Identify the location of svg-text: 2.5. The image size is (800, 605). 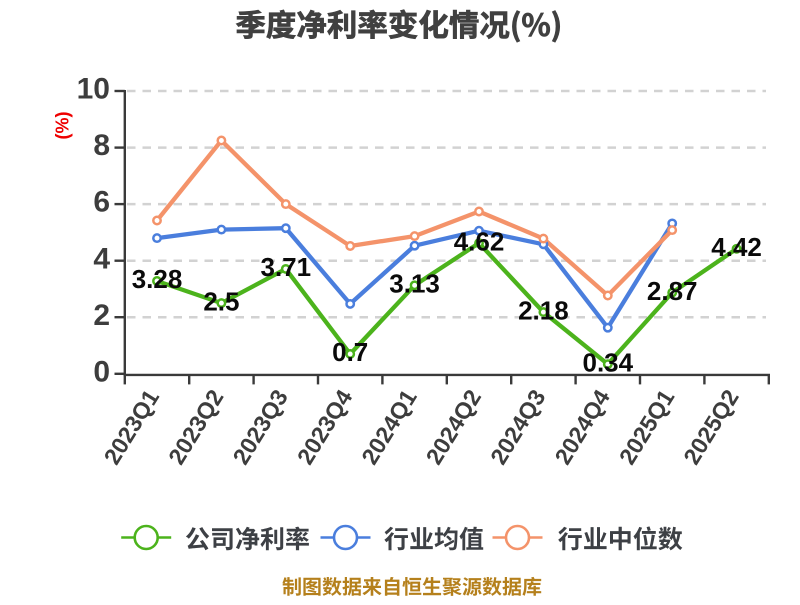
(221, 301).